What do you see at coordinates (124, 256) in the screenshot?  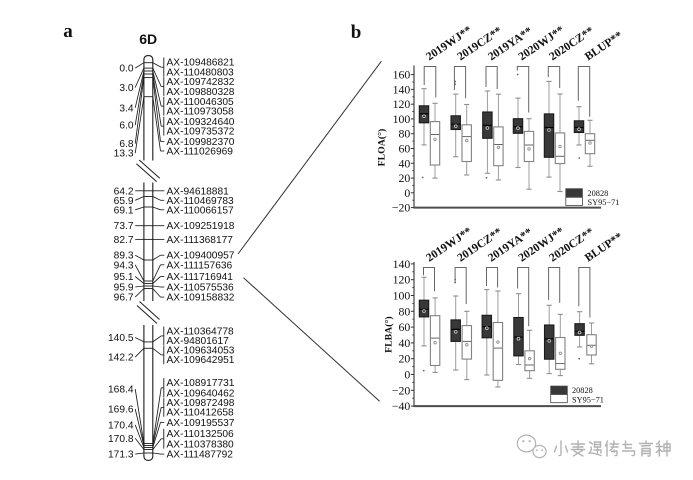 I see `svg-text: 89.3` at bounding box center [124, 256].